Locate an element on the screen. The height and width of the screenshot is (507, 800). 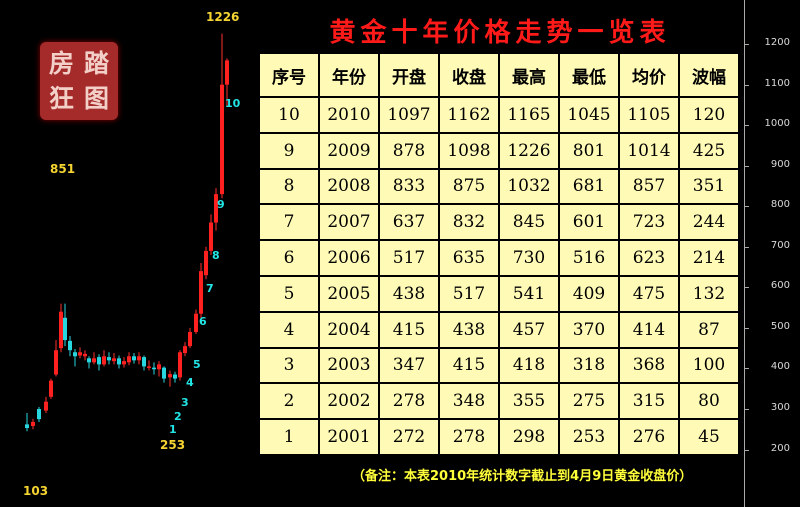
table-cell: 1226 is located at coordinates (529, 150).